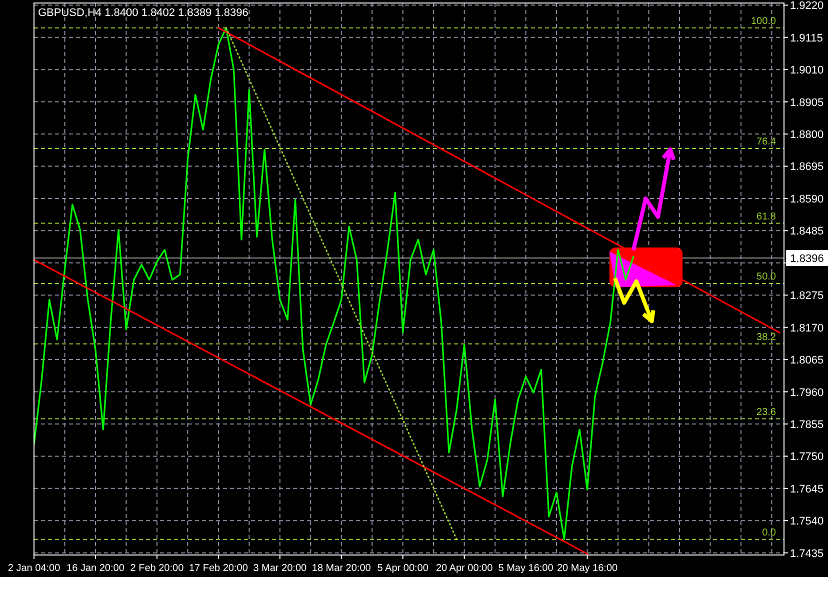 Image resolution: width=828 pixels, height=594 pixels. What do you see at coordinates (807, 167) in the screenshot?
I see `y-tick-label: 1.8695` at bounding box center [807, 167].